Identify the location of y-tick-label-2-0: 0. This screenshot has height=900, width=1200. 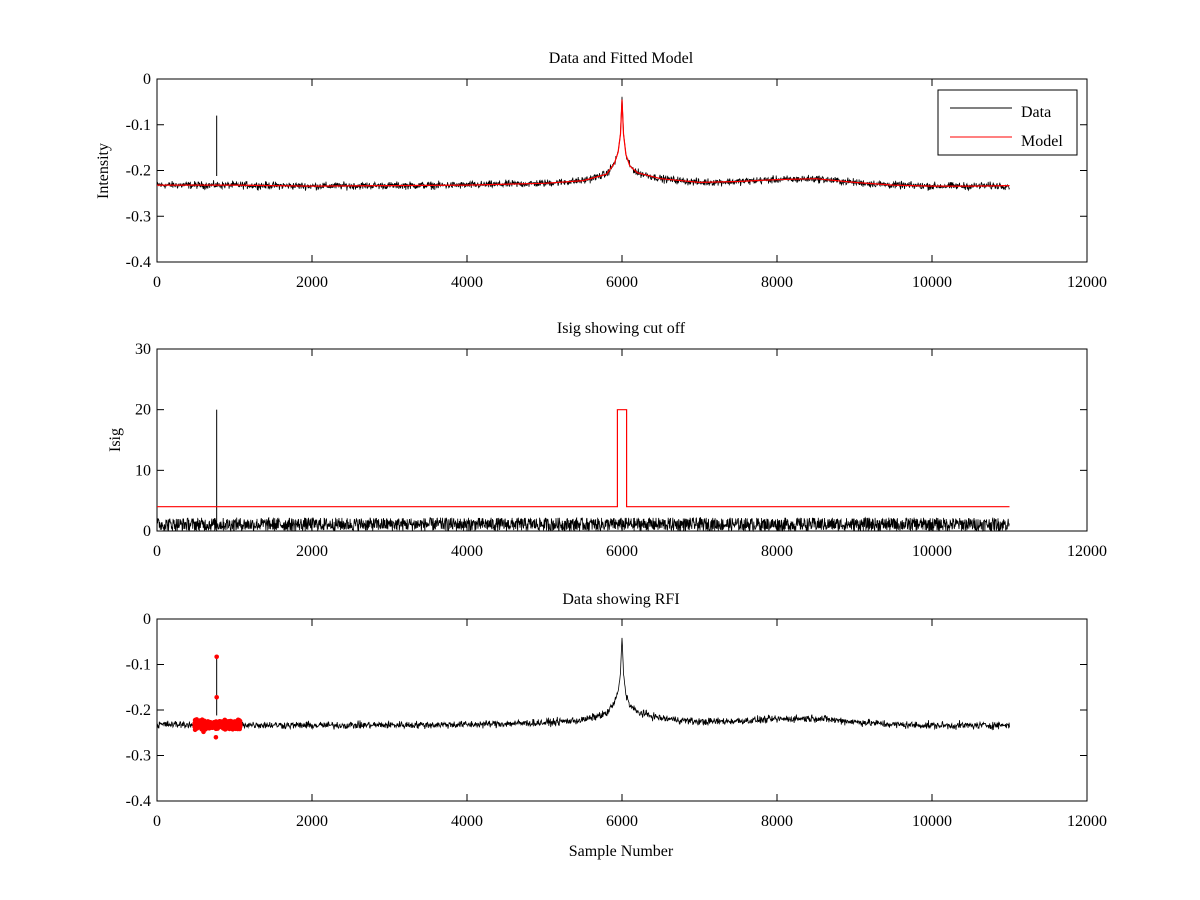
(147, 531).